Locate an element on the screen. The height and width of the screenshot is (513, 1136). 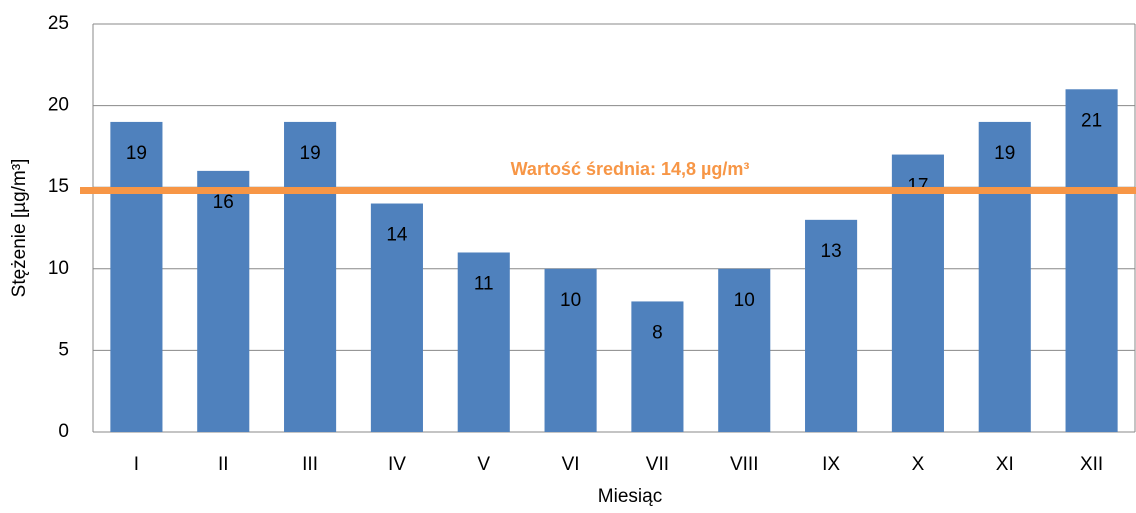
y-tick-label: 10 is located at coordinates (58, 268).